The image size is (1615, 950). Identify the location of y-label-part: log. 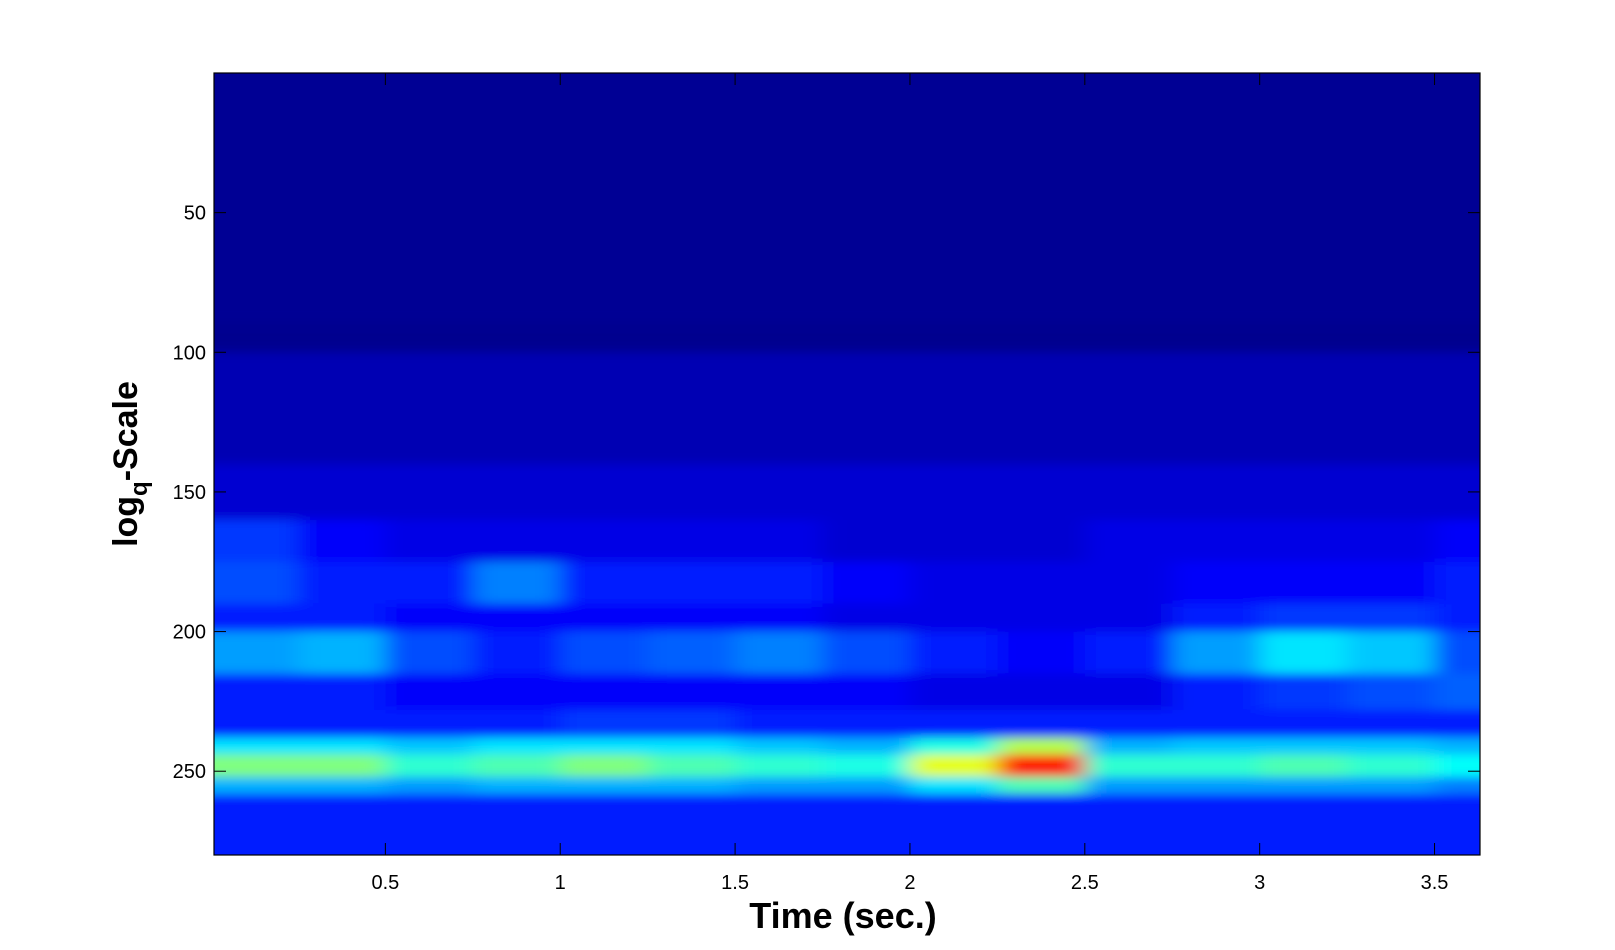
(126, 521).